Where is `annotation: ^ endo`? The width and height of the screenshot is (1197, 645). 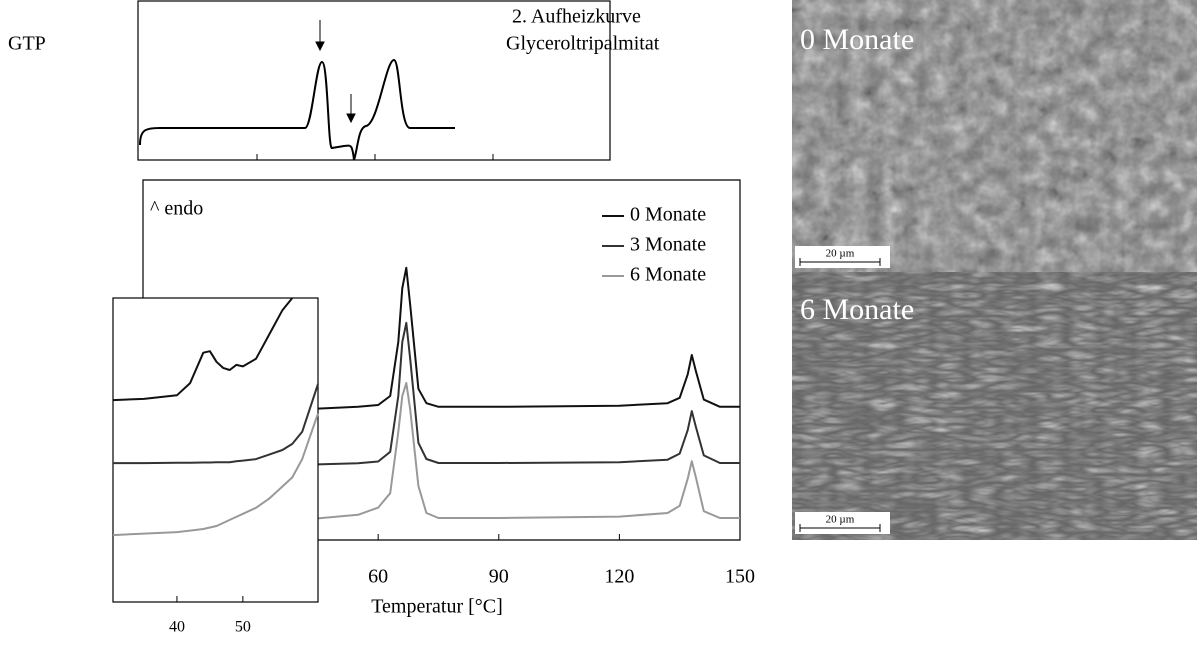
annotation: ^ endo is located at coordinates (176, 209).